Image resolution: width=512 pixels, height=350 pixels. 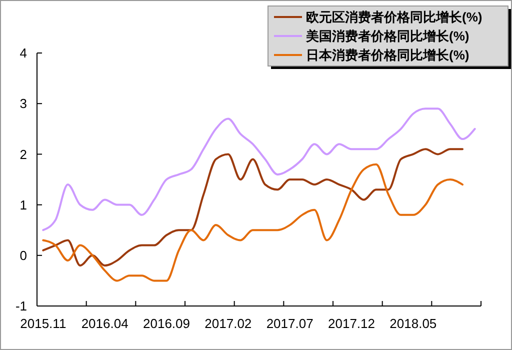 I want to click on x-tick-label: 2017.12, so click(x=351, y=323).